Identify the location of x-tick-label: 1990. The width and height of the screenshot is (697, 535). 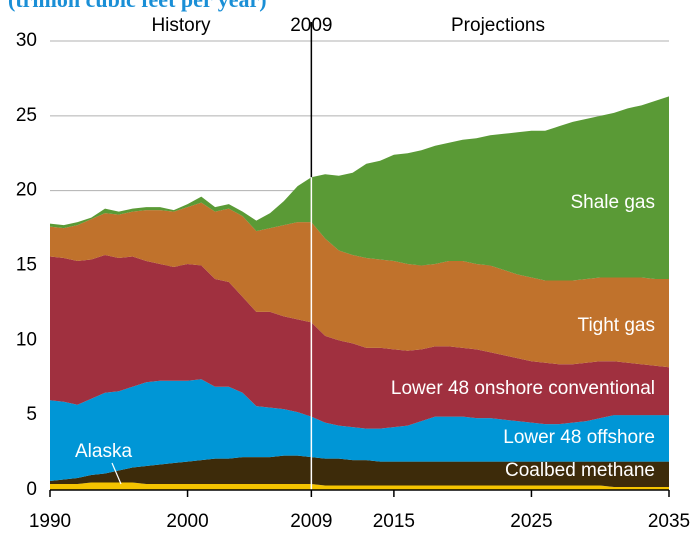
(50, 521).